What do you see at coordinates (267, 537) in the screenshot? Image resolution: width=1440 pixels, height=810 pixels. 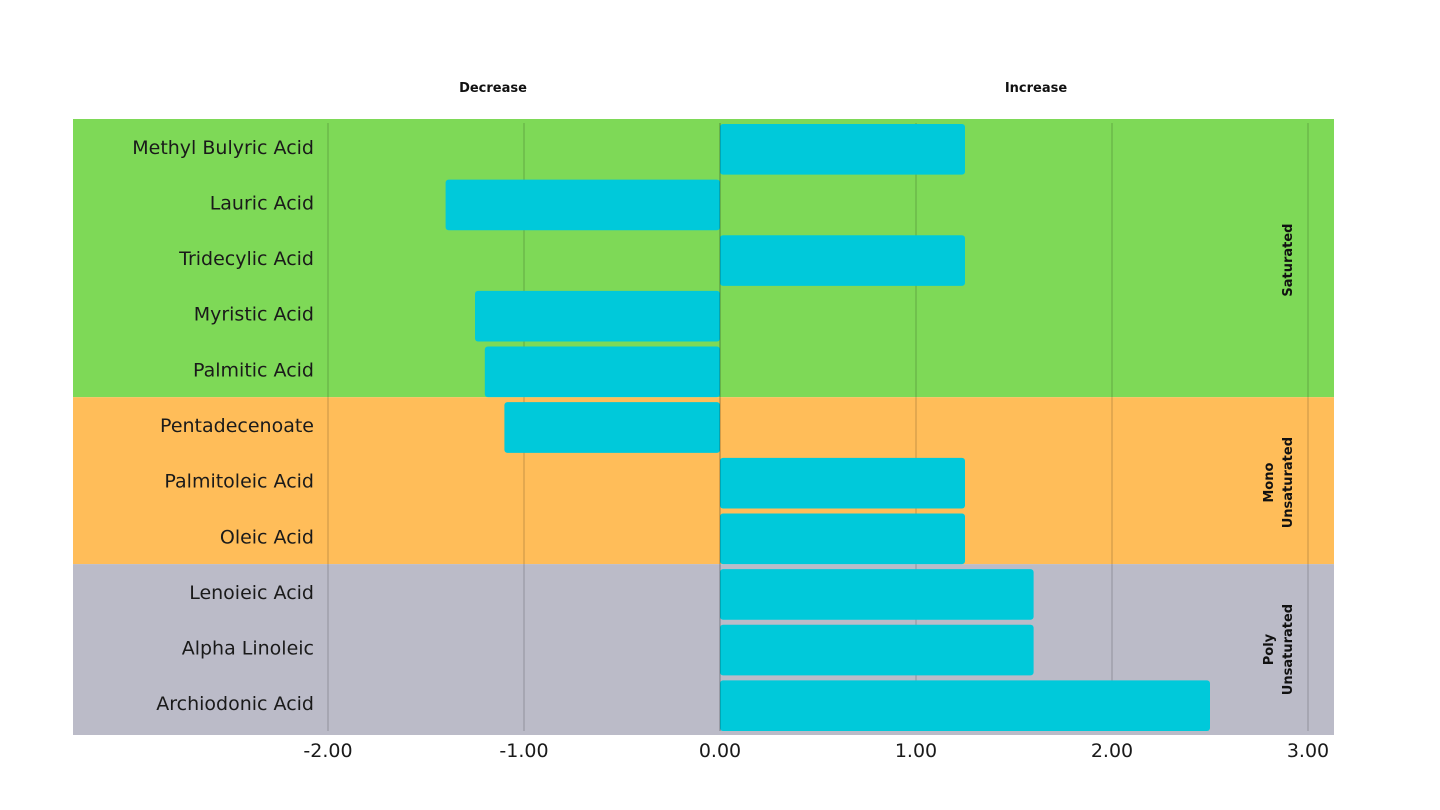 I see `category-label: Oleic Acid` at bounding box center [267, 537].